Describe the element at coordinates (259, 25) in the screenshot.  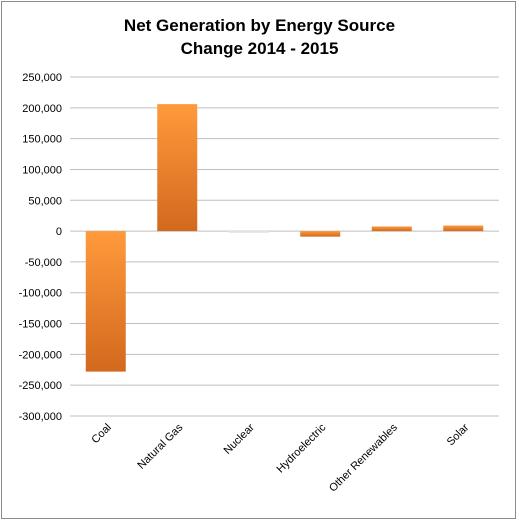
I see `chart-title: Net Generation by Energy Source` at that location.